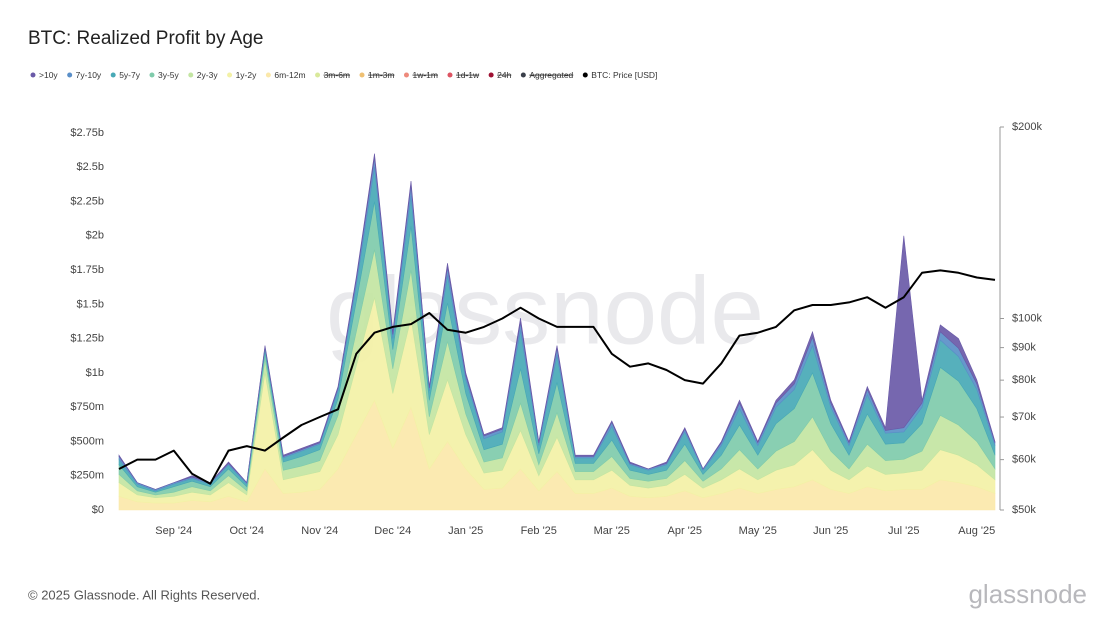  I want to click on y2-tick-label: $60k, so click(1024, 460).